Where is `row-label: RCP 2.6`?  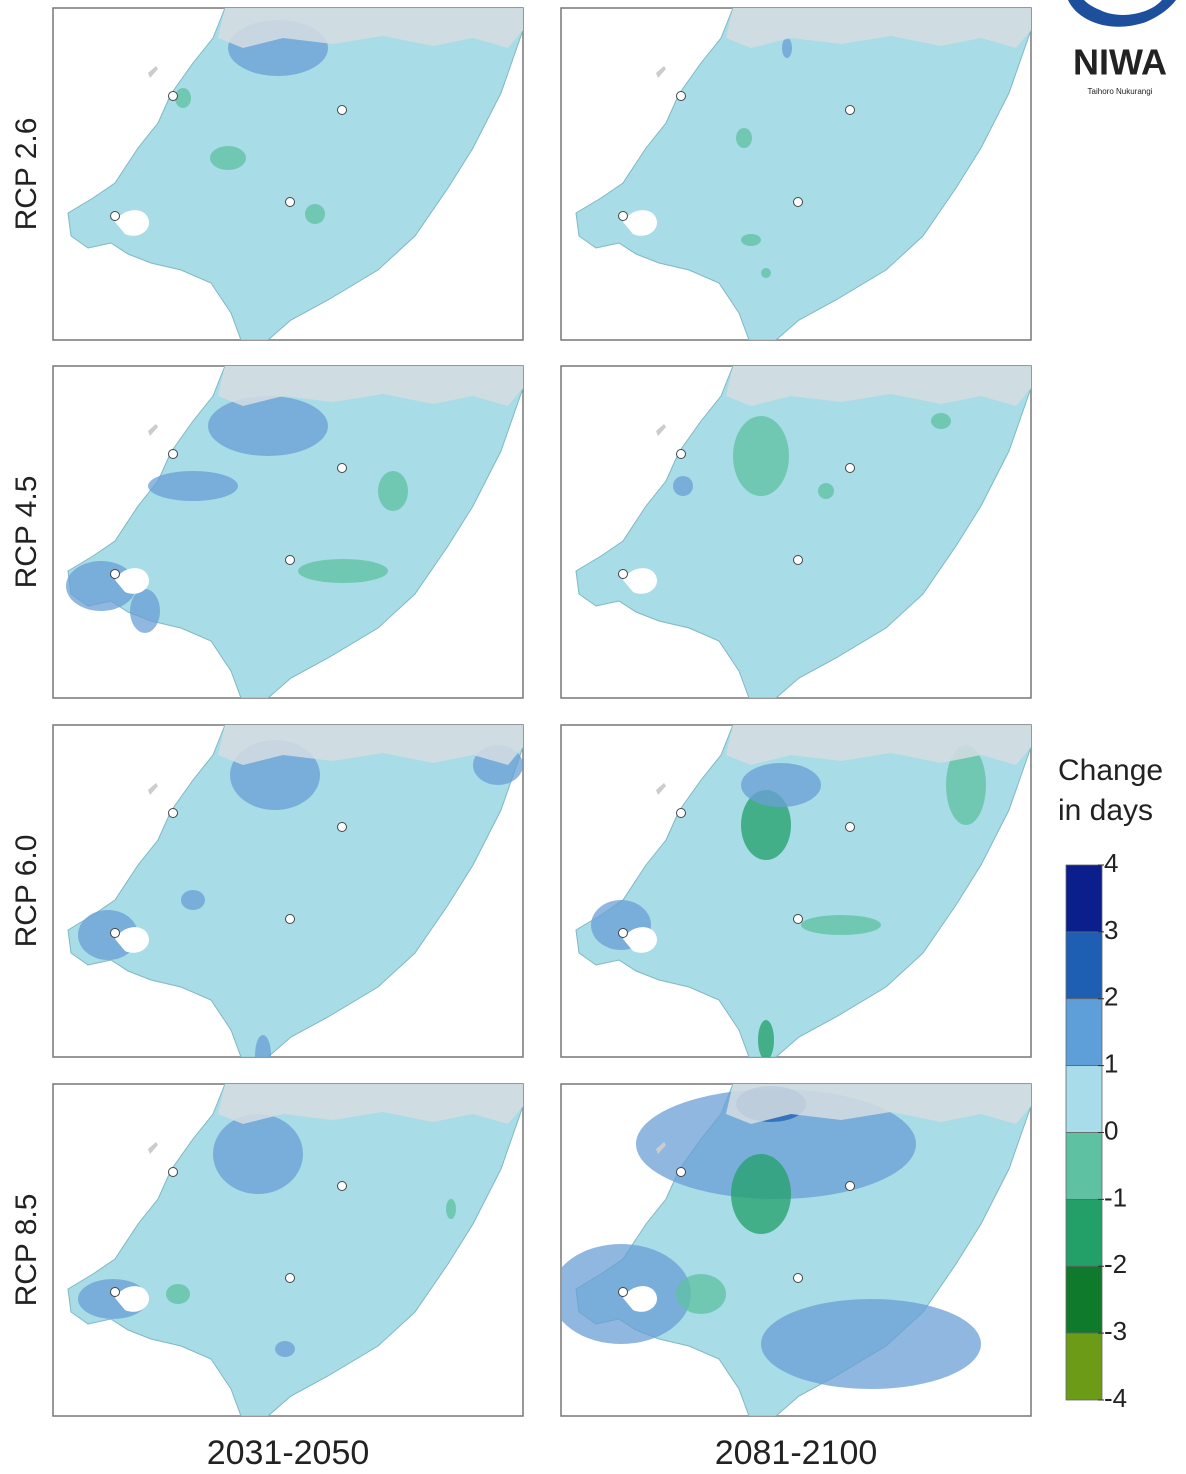 row-label: RCP 2.6 is located at coordinates (26, 174).